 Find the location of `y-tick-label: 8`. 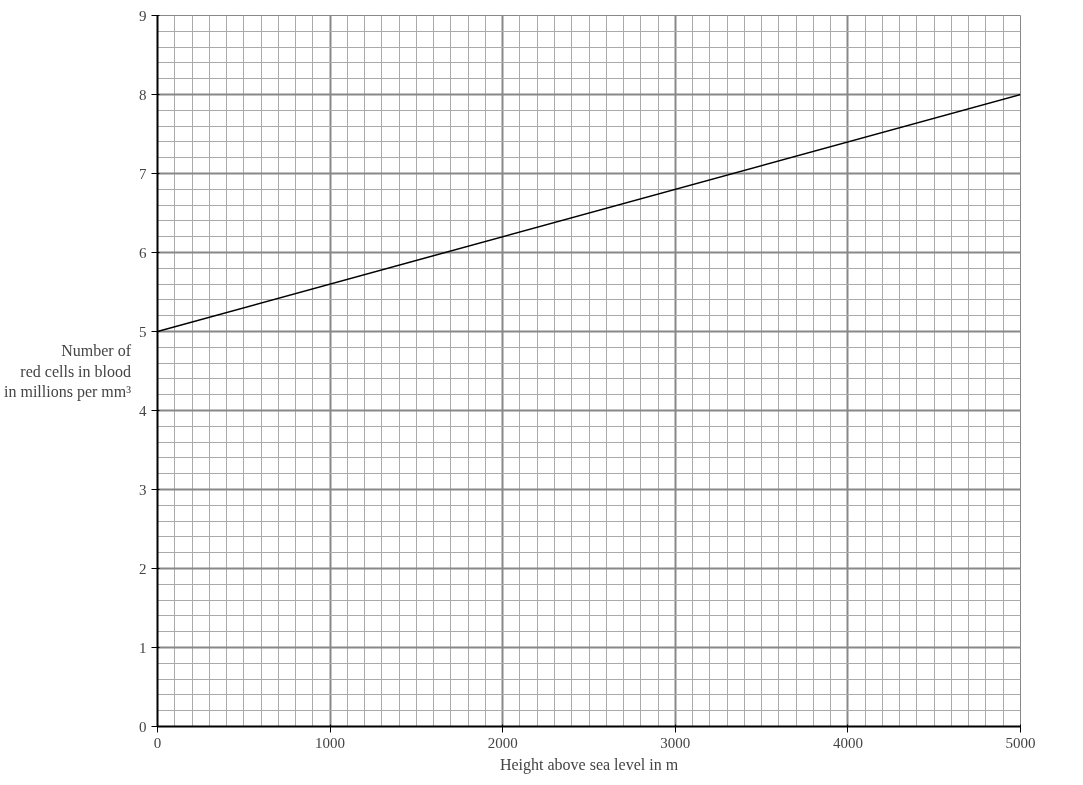

y-tick-label: 8 is located at coordinates (143, 94).